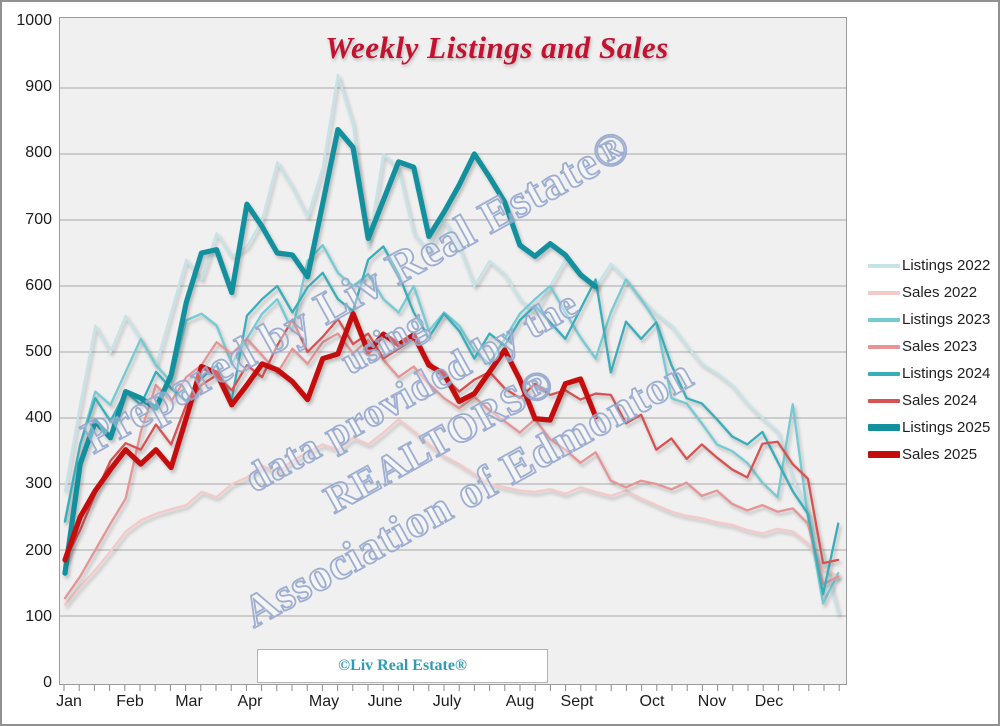 This screenshot has width=1000, height=726. What do you see at coordinates (712, 701) in the screenshot?
I see `month-label: Nov` at bounding box center [712, 701].